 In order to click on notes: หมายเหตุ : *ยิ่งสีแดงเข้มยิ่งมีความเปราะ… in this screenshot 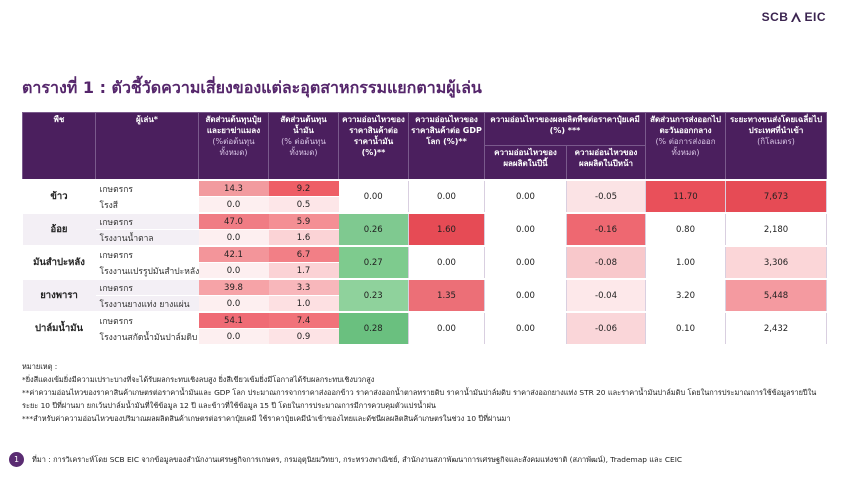, I will do `click(425, 392)`.